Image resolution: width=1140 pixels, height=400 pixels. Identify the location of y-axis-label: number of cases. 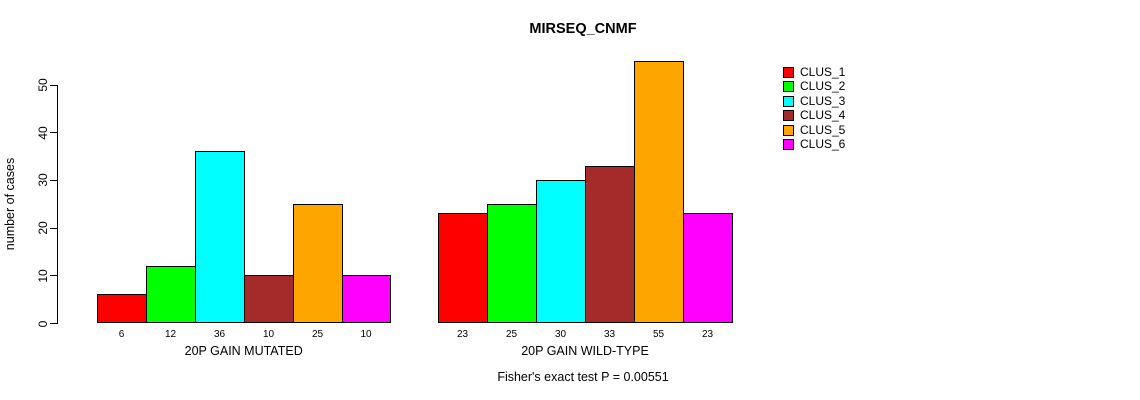
(10, 204).